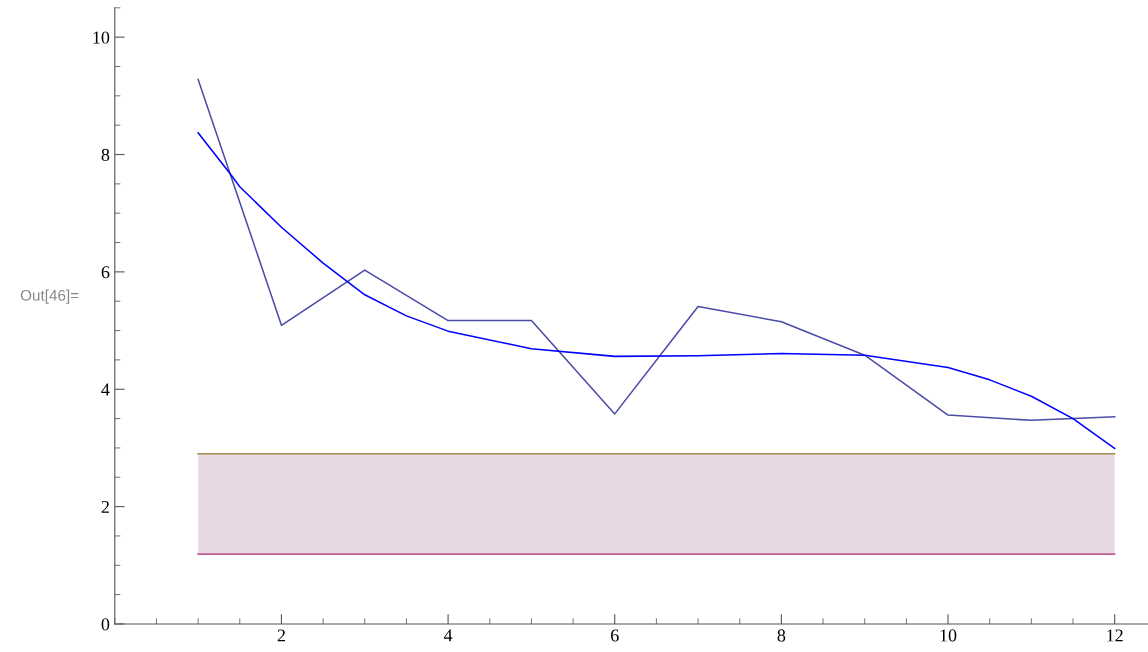 The image size is (1148, 652). What do you see at coordinates (448, 635) in the screenshot?
I see `x-tick-label: 4` at bounding box center [448, 635].